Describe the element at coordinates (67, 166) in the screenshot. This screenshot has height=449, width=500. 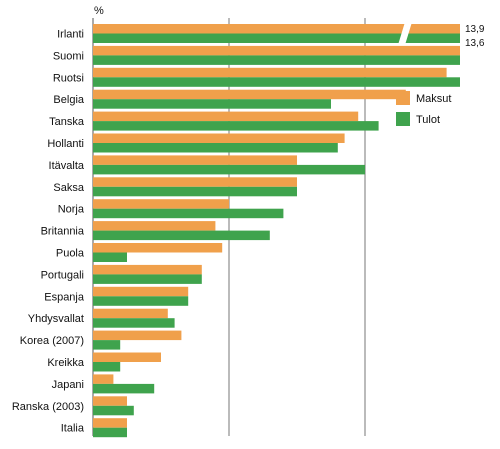
I see `category-label: Itävalta` at that location.